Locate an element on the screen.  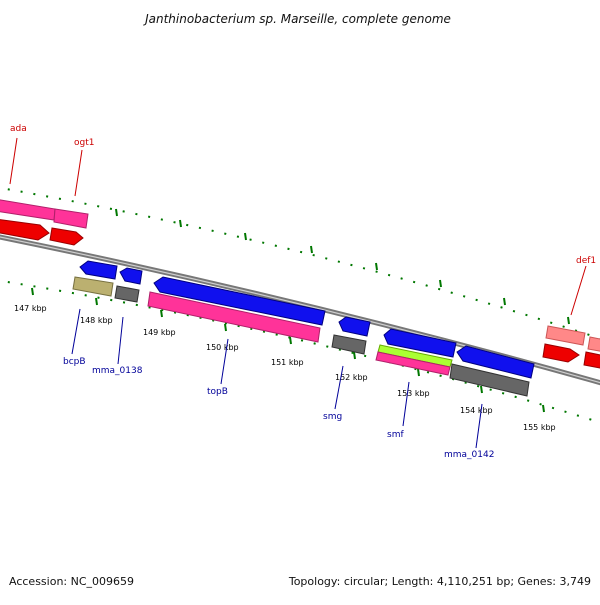
ruler-label-152: 152 kbp is located at coordinates (351, 377).